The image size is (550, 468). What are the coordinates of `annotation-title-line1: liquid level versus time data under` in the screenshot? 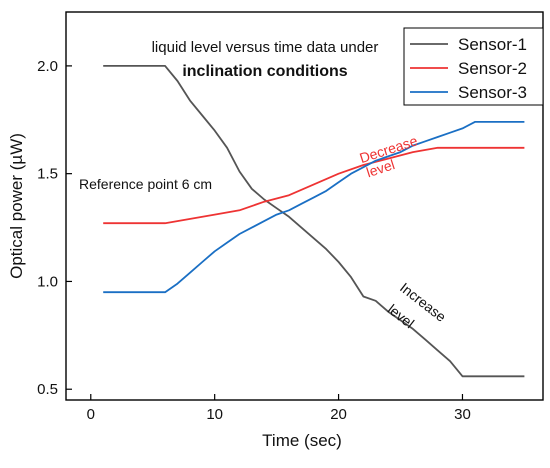 It's located at (265, 47).